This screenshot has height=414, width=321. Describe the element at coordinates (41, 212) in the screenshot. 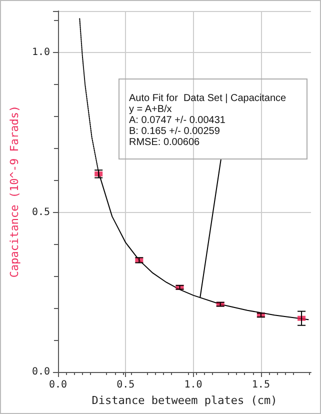

I see `y-tick-label: 0.5` at that location.